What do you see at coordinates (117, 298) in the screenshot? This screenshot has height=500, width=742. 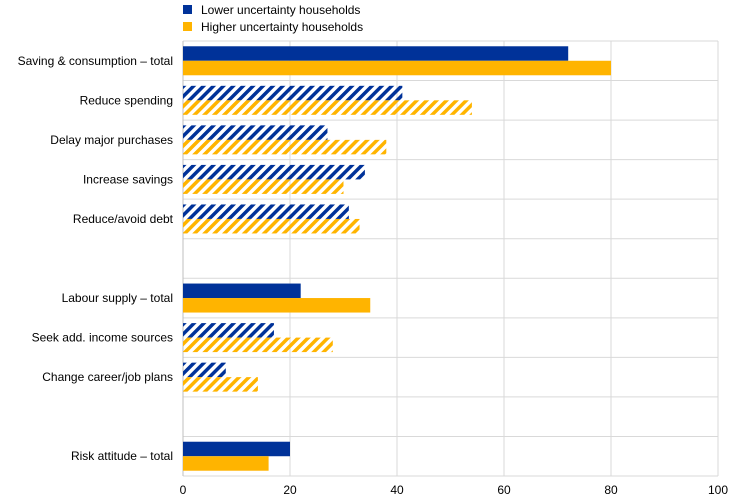 I see `category-label: Labour supply – total` at bounding box center [117, 298].